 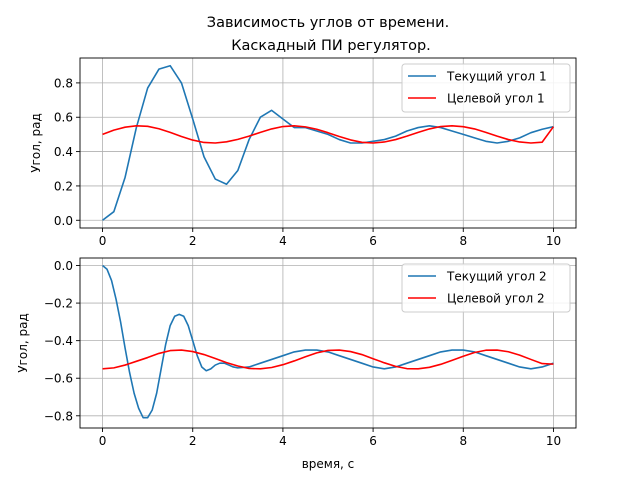 I want to click on figure-title-line1: Зависимость углов от времени., so click(x=328, y=23).